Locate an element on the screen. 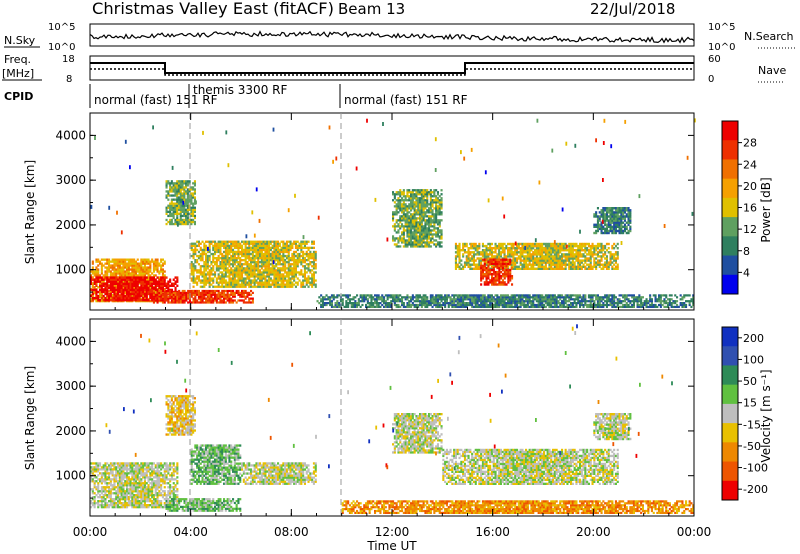 This screenshot has height=554, width=800. cpid-label: CPID is located at coordinates (18, 96).